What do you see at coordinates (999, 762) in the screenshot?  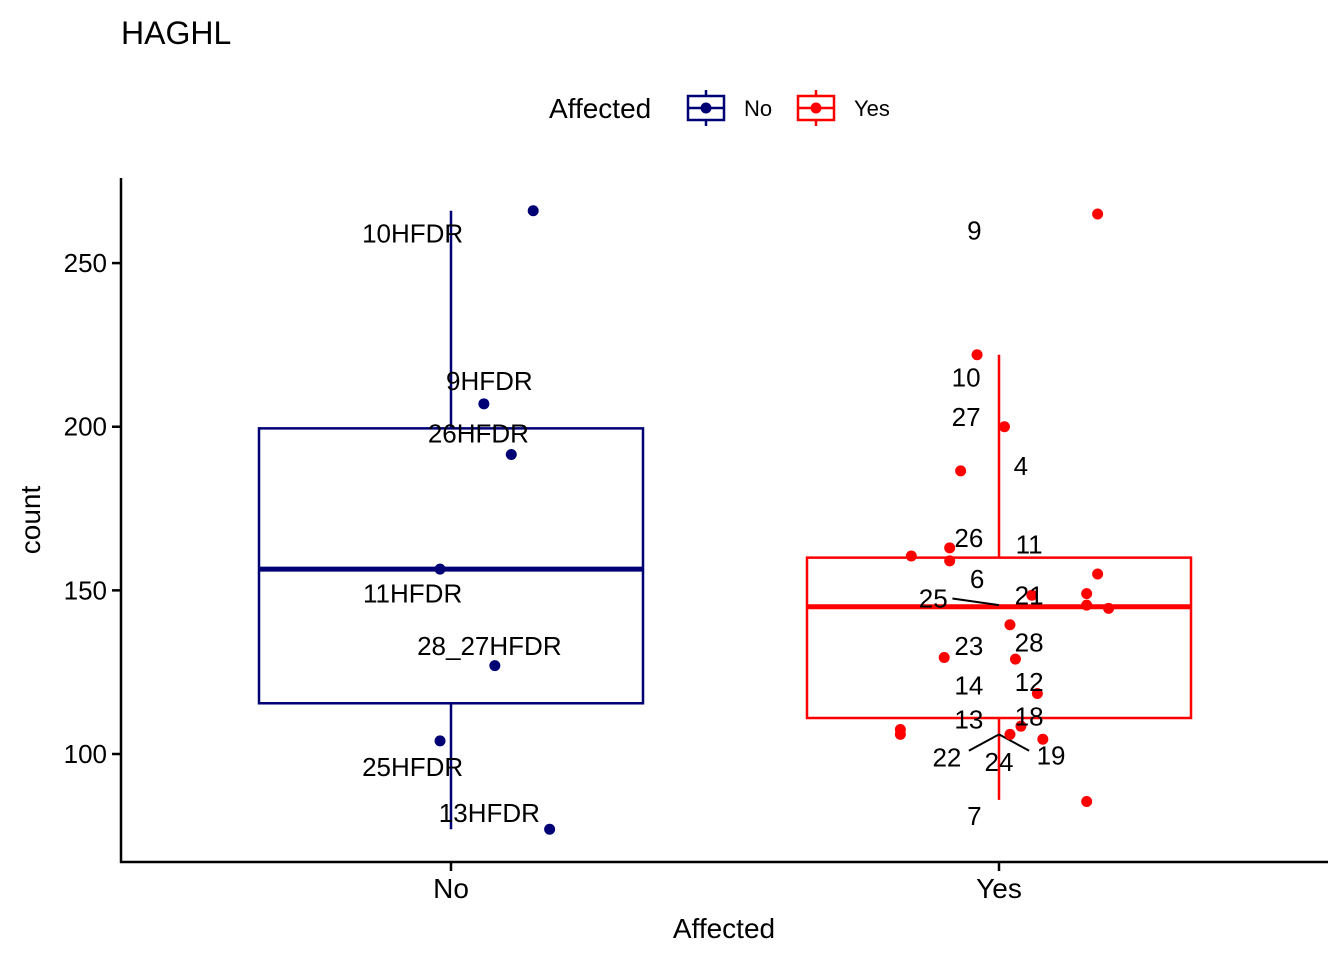 I see `point-label-24: 24` at bounding box center [999, 762].